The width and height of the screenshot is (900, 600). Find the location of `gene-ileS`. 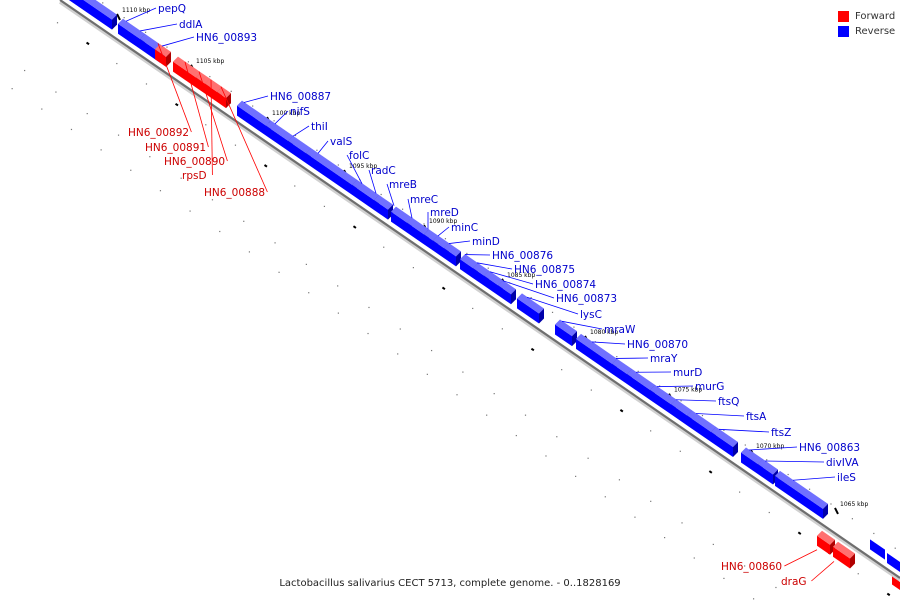

gene-ileS is located at coordinates (801, 494).